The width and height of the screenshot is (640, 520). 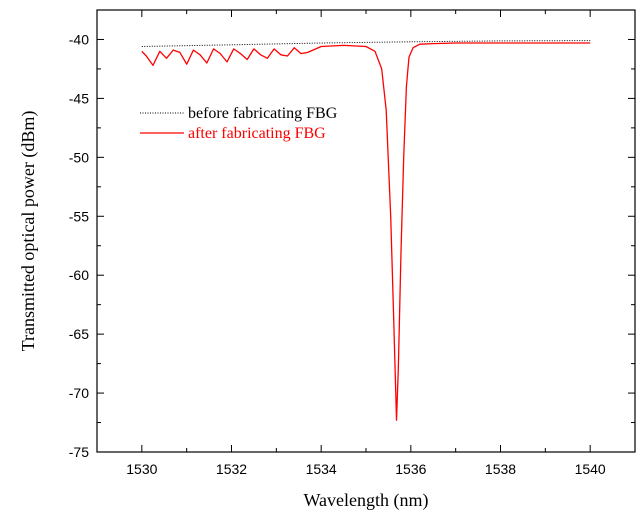 What do you see at coordinates (590, 469) in the screenshot?
I see `x-tick-label: 1540` at bounding box center [590, 469].